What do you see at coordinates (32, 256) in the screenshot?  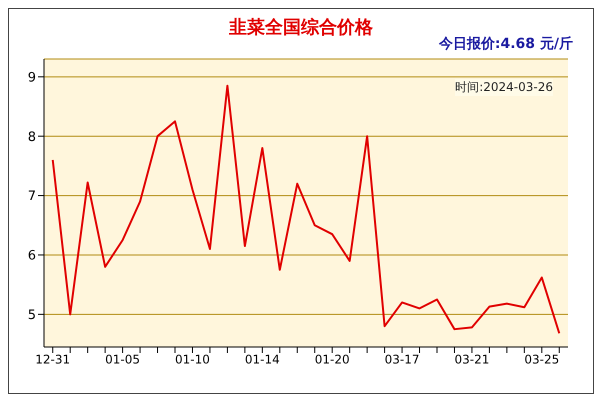 I see `y-tick-label: 6` at bounding box center [32, 256].